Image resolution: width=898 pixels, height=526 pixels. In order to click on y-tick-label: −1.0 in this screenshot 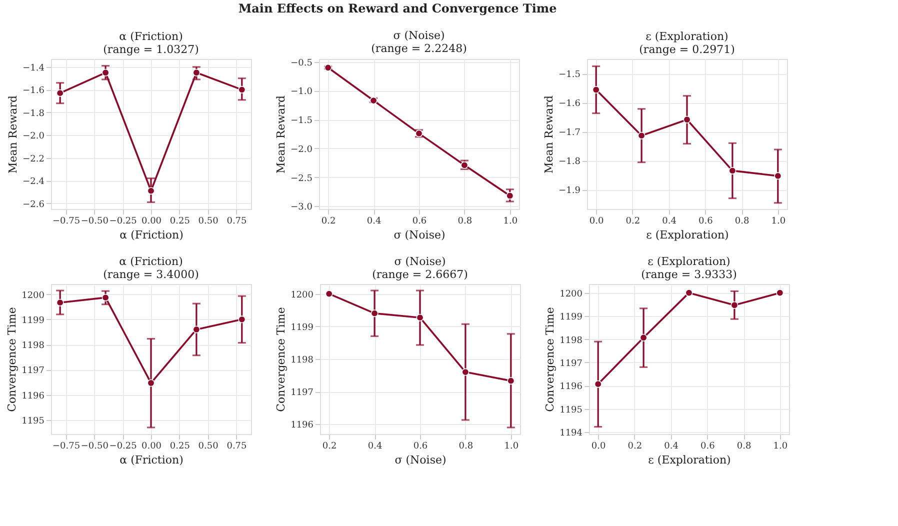, I will do `click(301, 92)`.